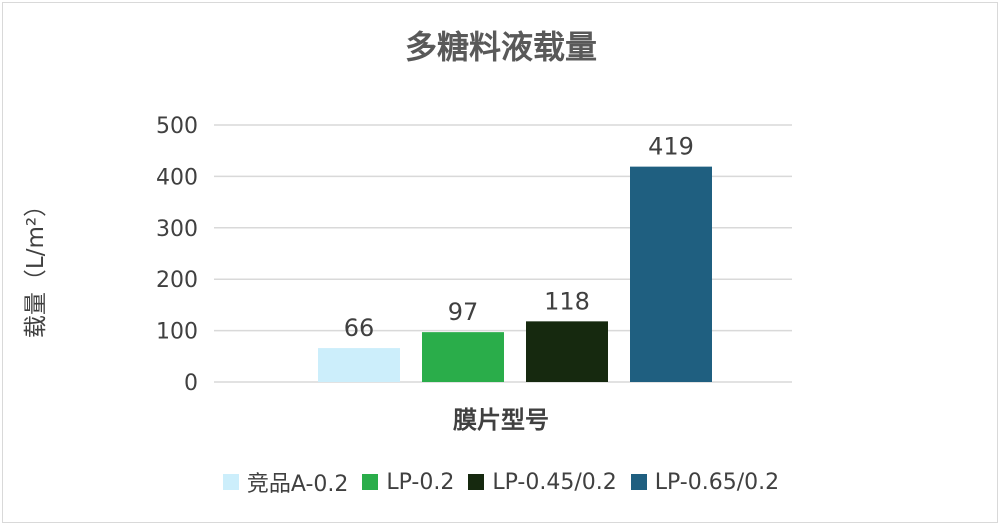  Describe the element at coordinates (177, 229) in the screenshot. I see `y-tick-label: 300` at that location.